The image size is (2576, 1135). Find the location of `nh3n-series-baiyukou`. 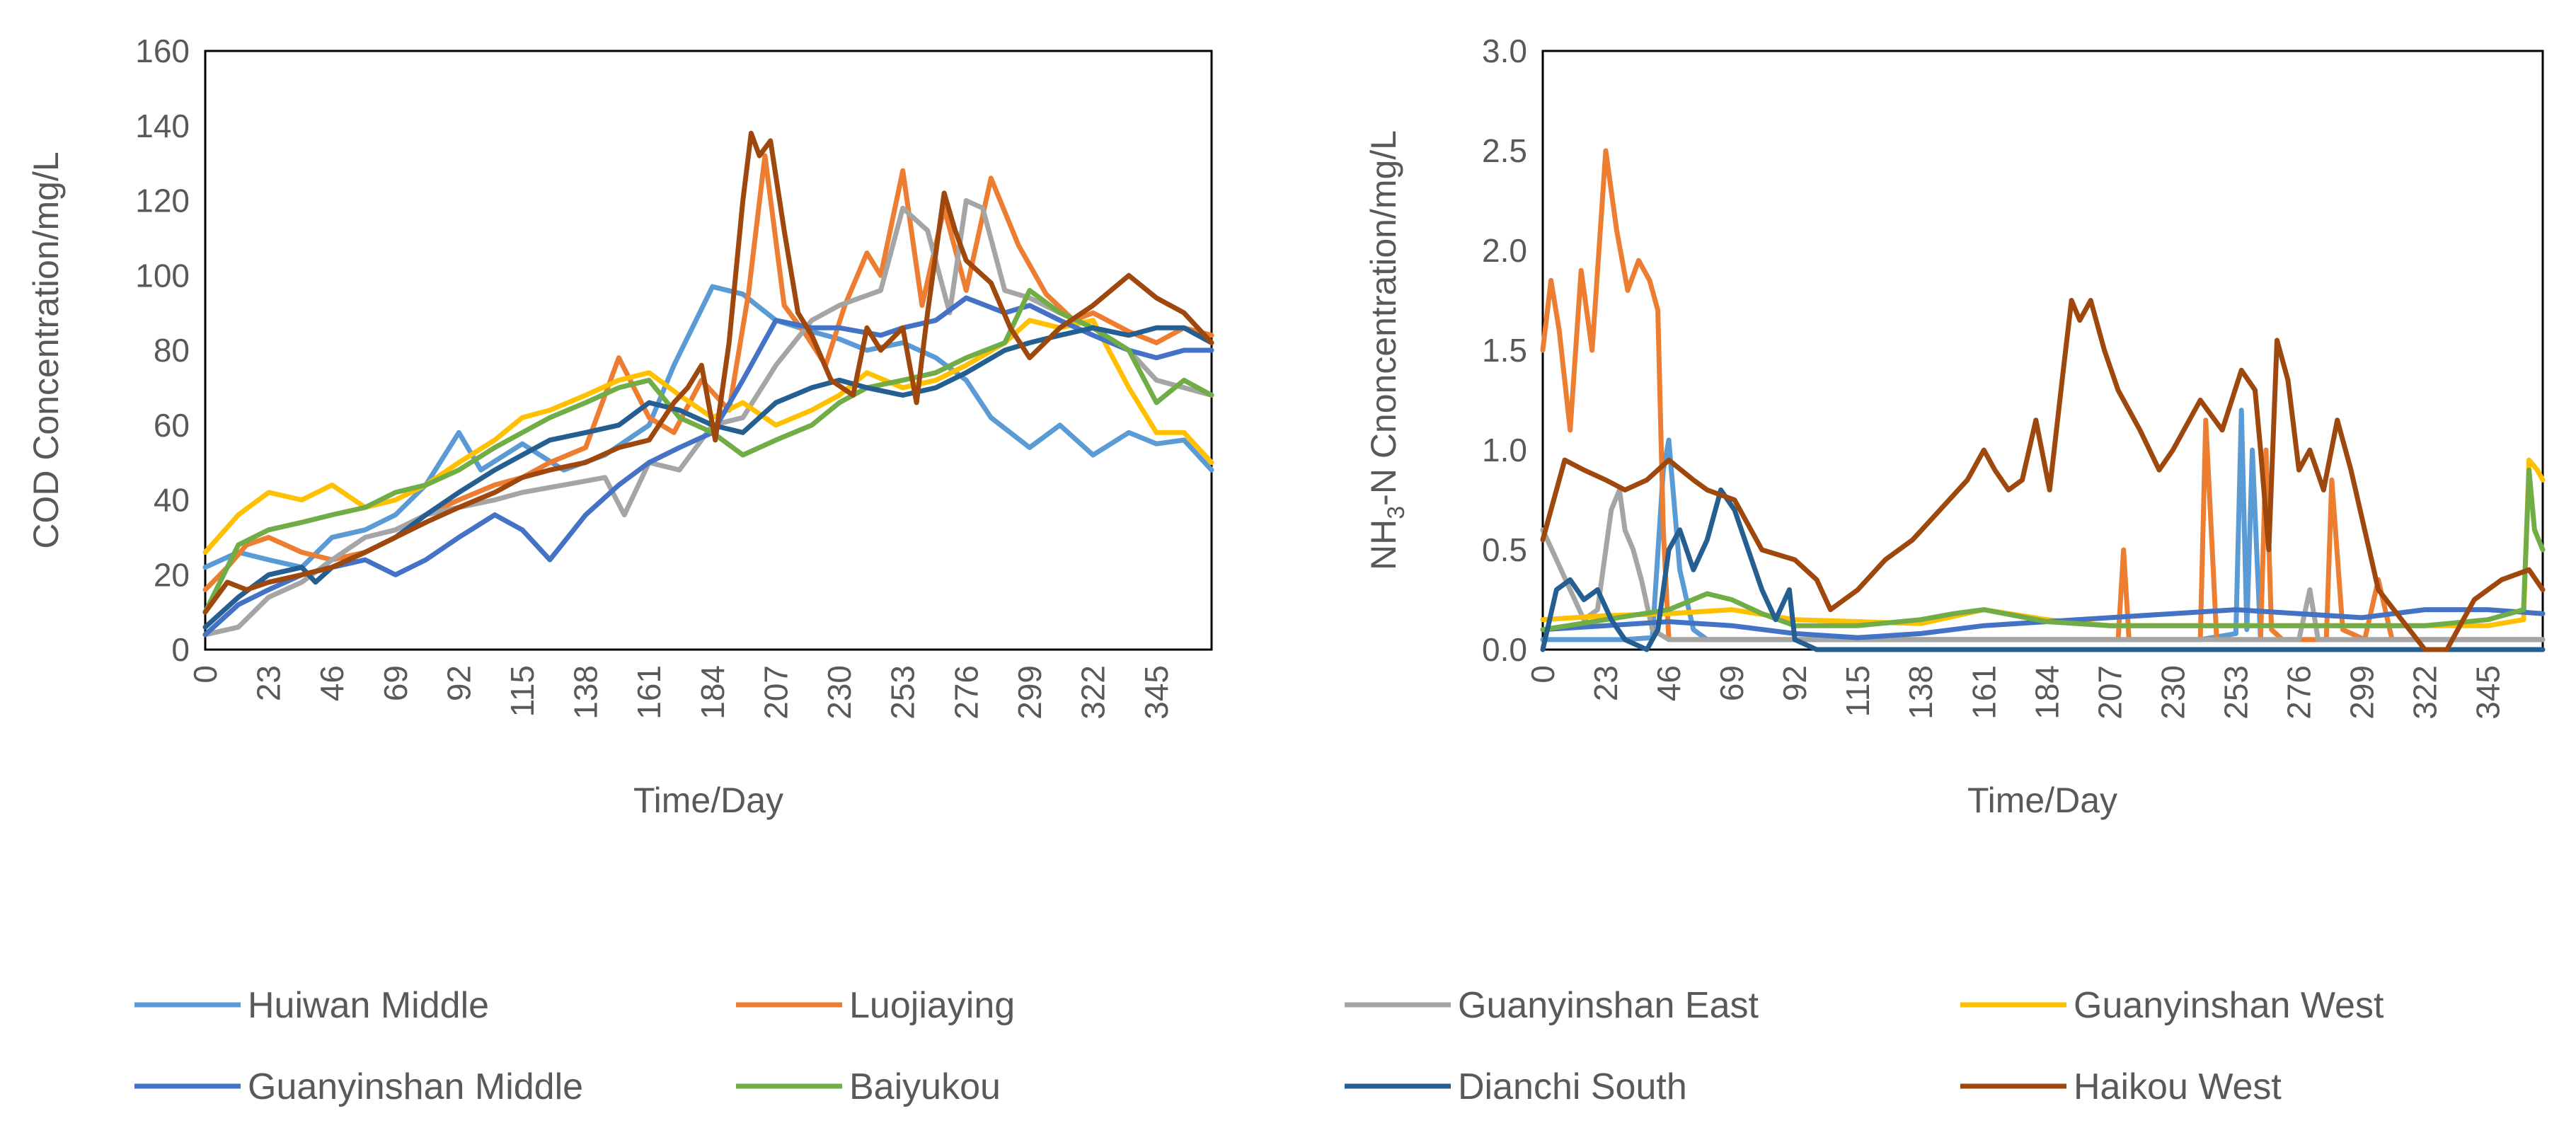

nh3n-series-baiyukou is located at coordinates (2043, 550).